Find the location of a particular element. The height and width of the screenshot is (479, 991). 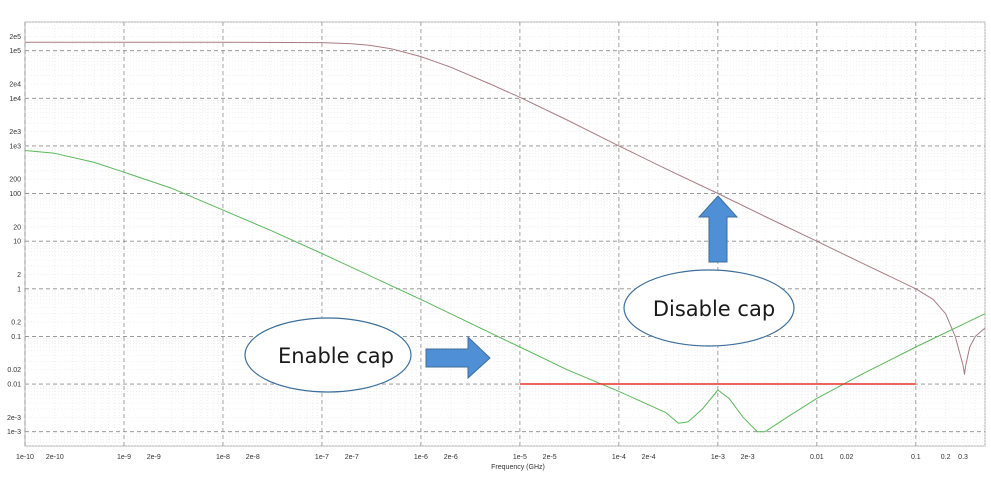

x-tick-label: 1e-9 is located at coordinates (124, 457).